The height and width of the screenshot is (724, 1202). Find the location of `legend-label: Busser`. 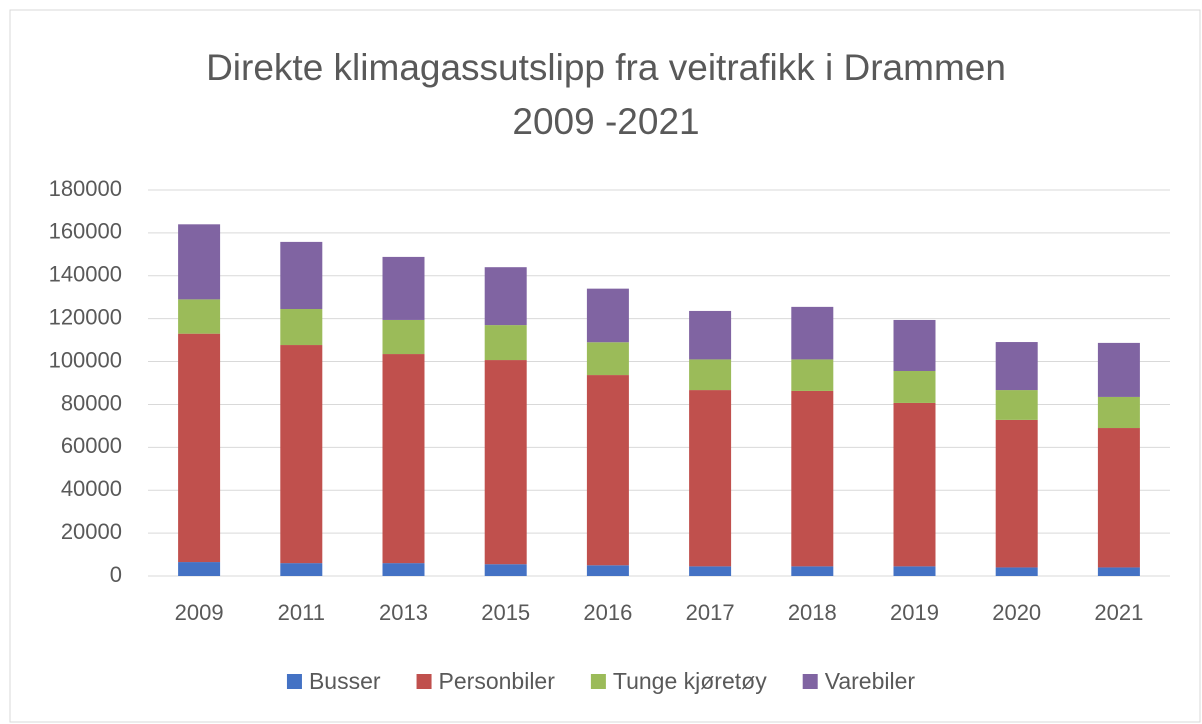

legend-label: Busser is located at coordinates (345, 681).